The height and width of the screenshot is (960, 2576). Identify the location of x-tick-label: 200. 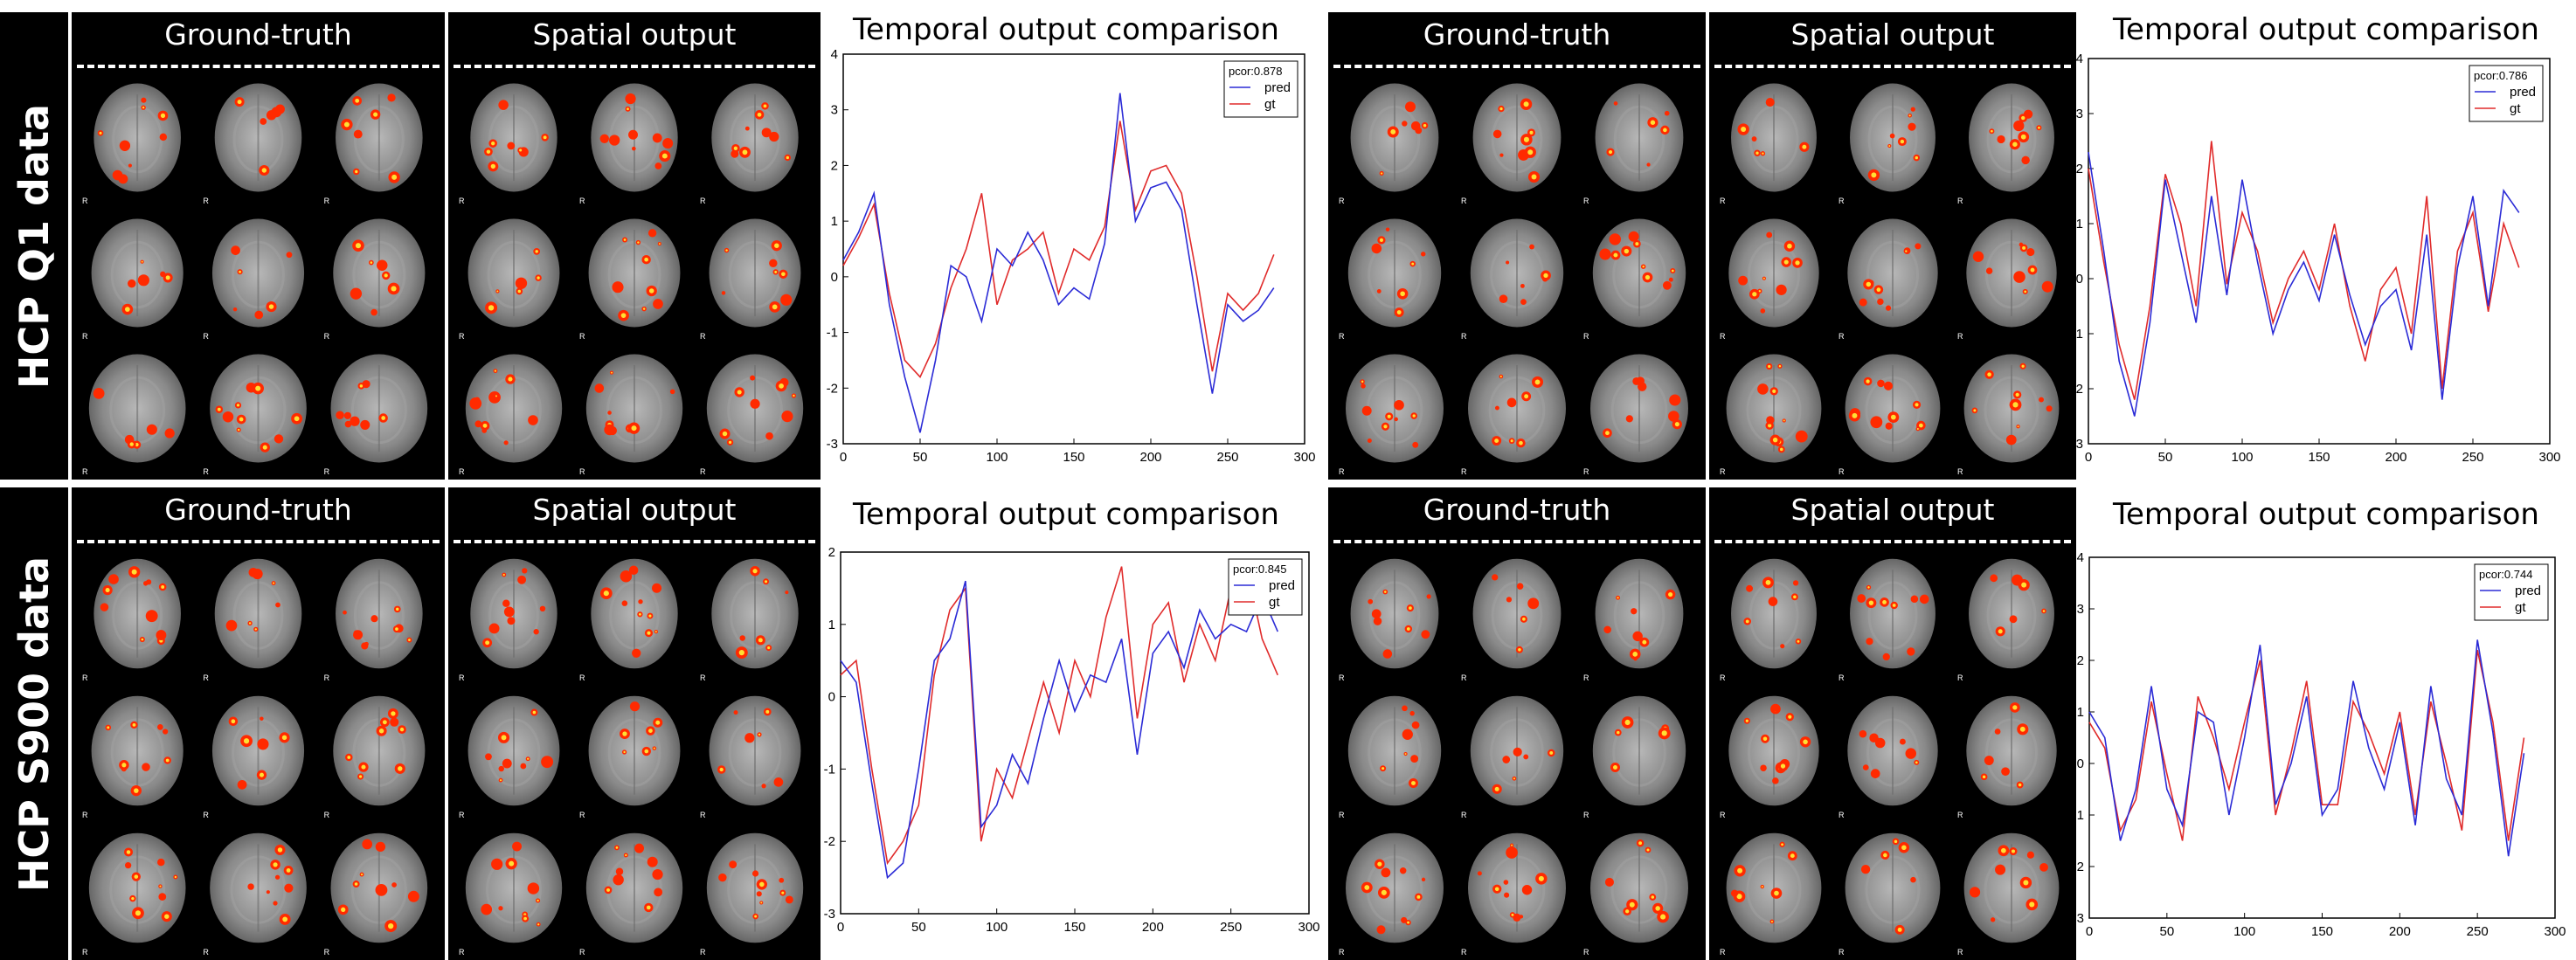
(1150, 457).